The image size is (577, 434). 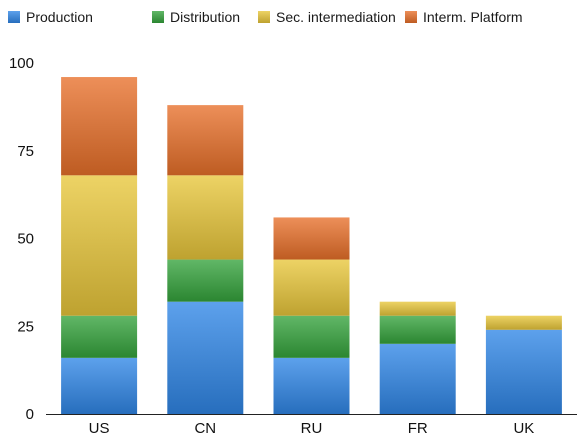 What do you see at coordinates (473, 17) in the screenshot?
I see `legend-label-interm-platform: Interm. Platform` at bounding box center [473, 17].